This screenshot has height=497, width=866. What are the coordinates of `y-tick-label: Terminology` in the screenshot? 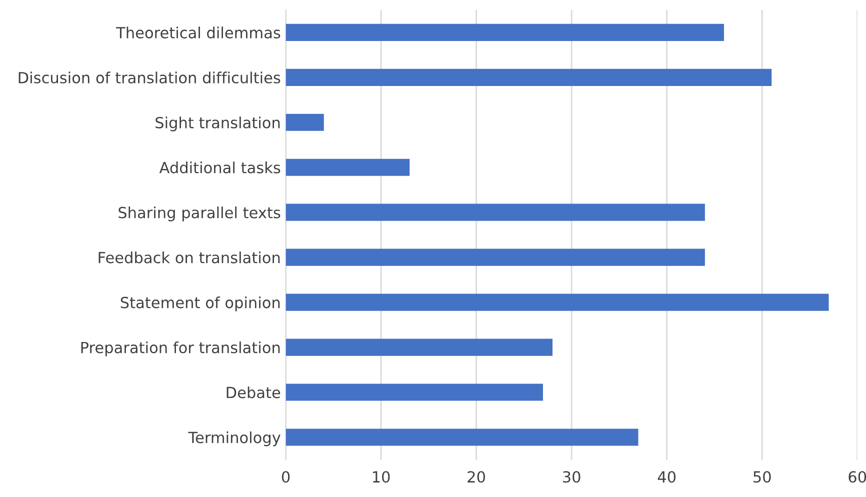 It's located at (234, 438).